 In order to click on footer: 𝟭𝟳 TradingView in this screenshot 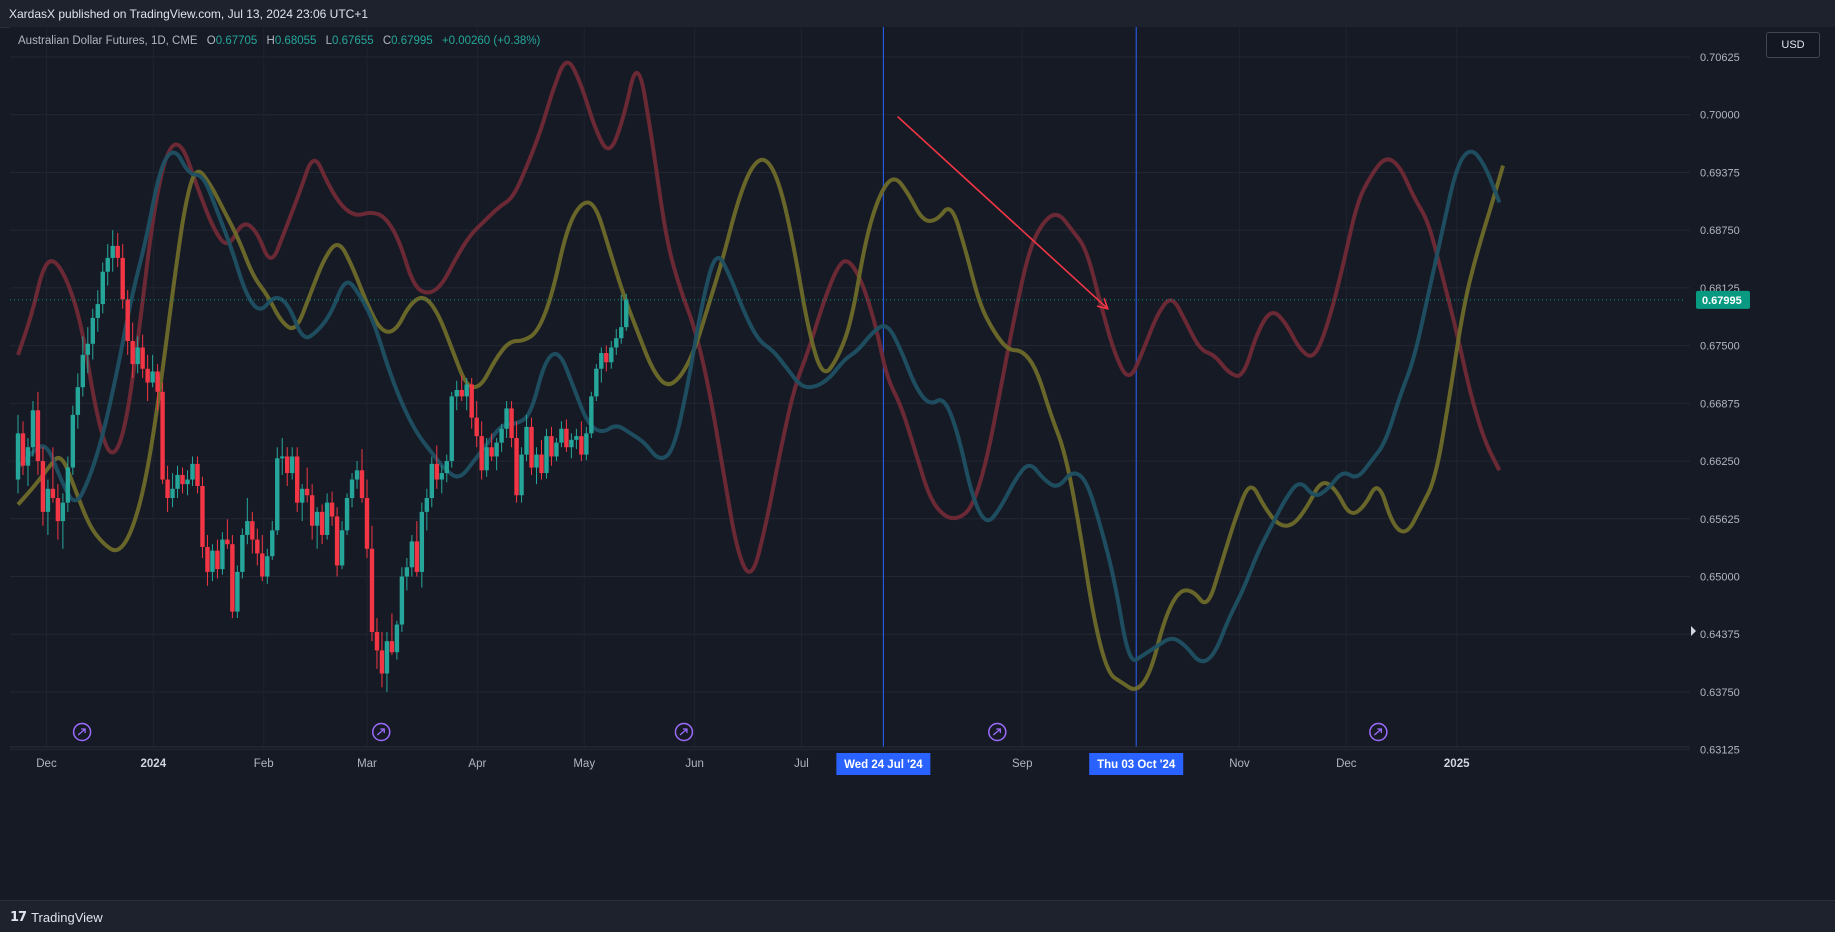, I will do `click(917, 916)`.